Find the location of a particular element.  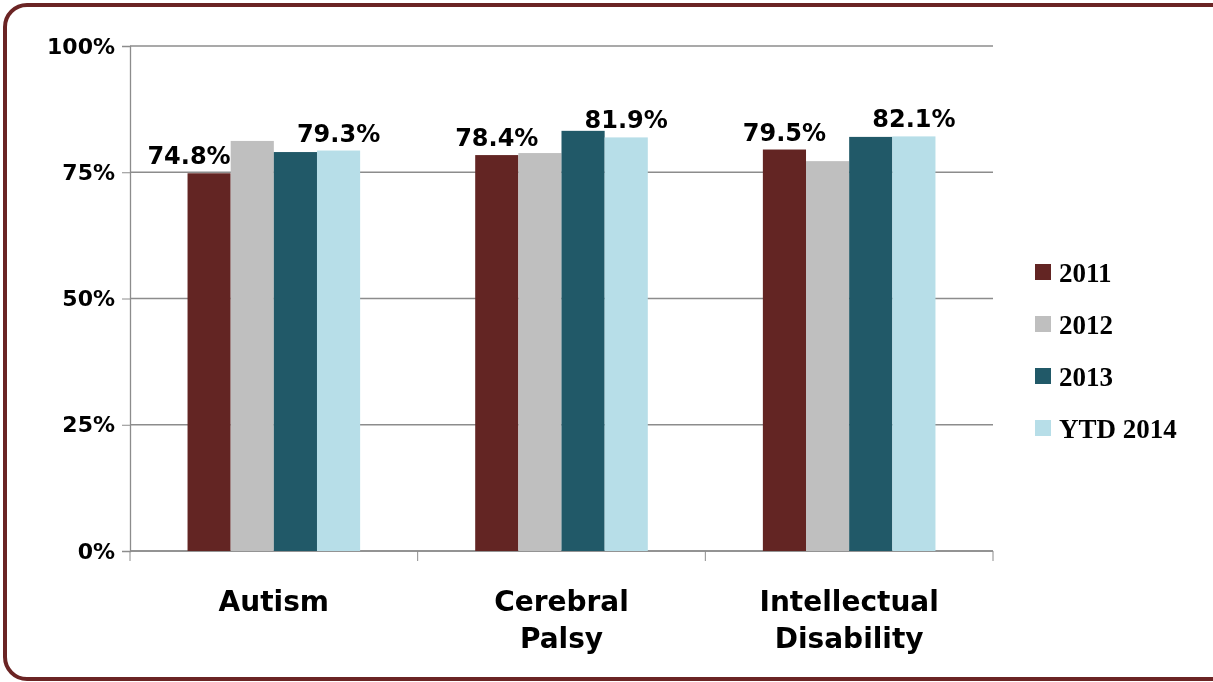

x-tick-label: Intellectual Disability is located at coordinates (849, 620).